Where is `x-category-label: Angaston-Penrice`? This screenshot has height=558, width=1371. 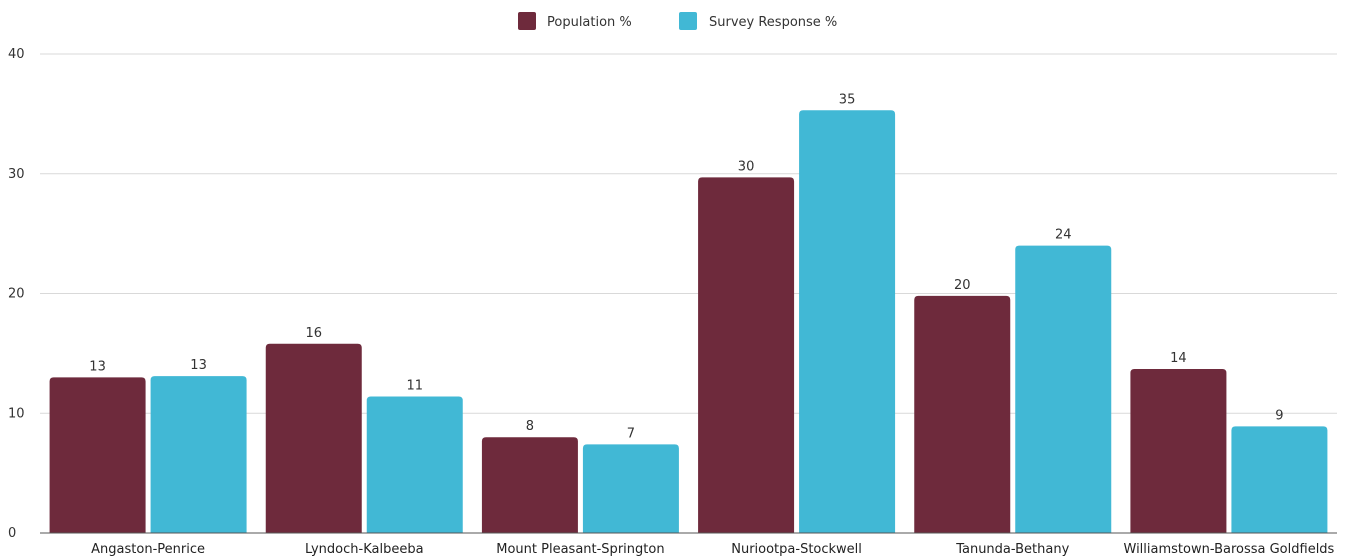 x-category-label: Angaston-Penrice is located at coordinates (148, 549).